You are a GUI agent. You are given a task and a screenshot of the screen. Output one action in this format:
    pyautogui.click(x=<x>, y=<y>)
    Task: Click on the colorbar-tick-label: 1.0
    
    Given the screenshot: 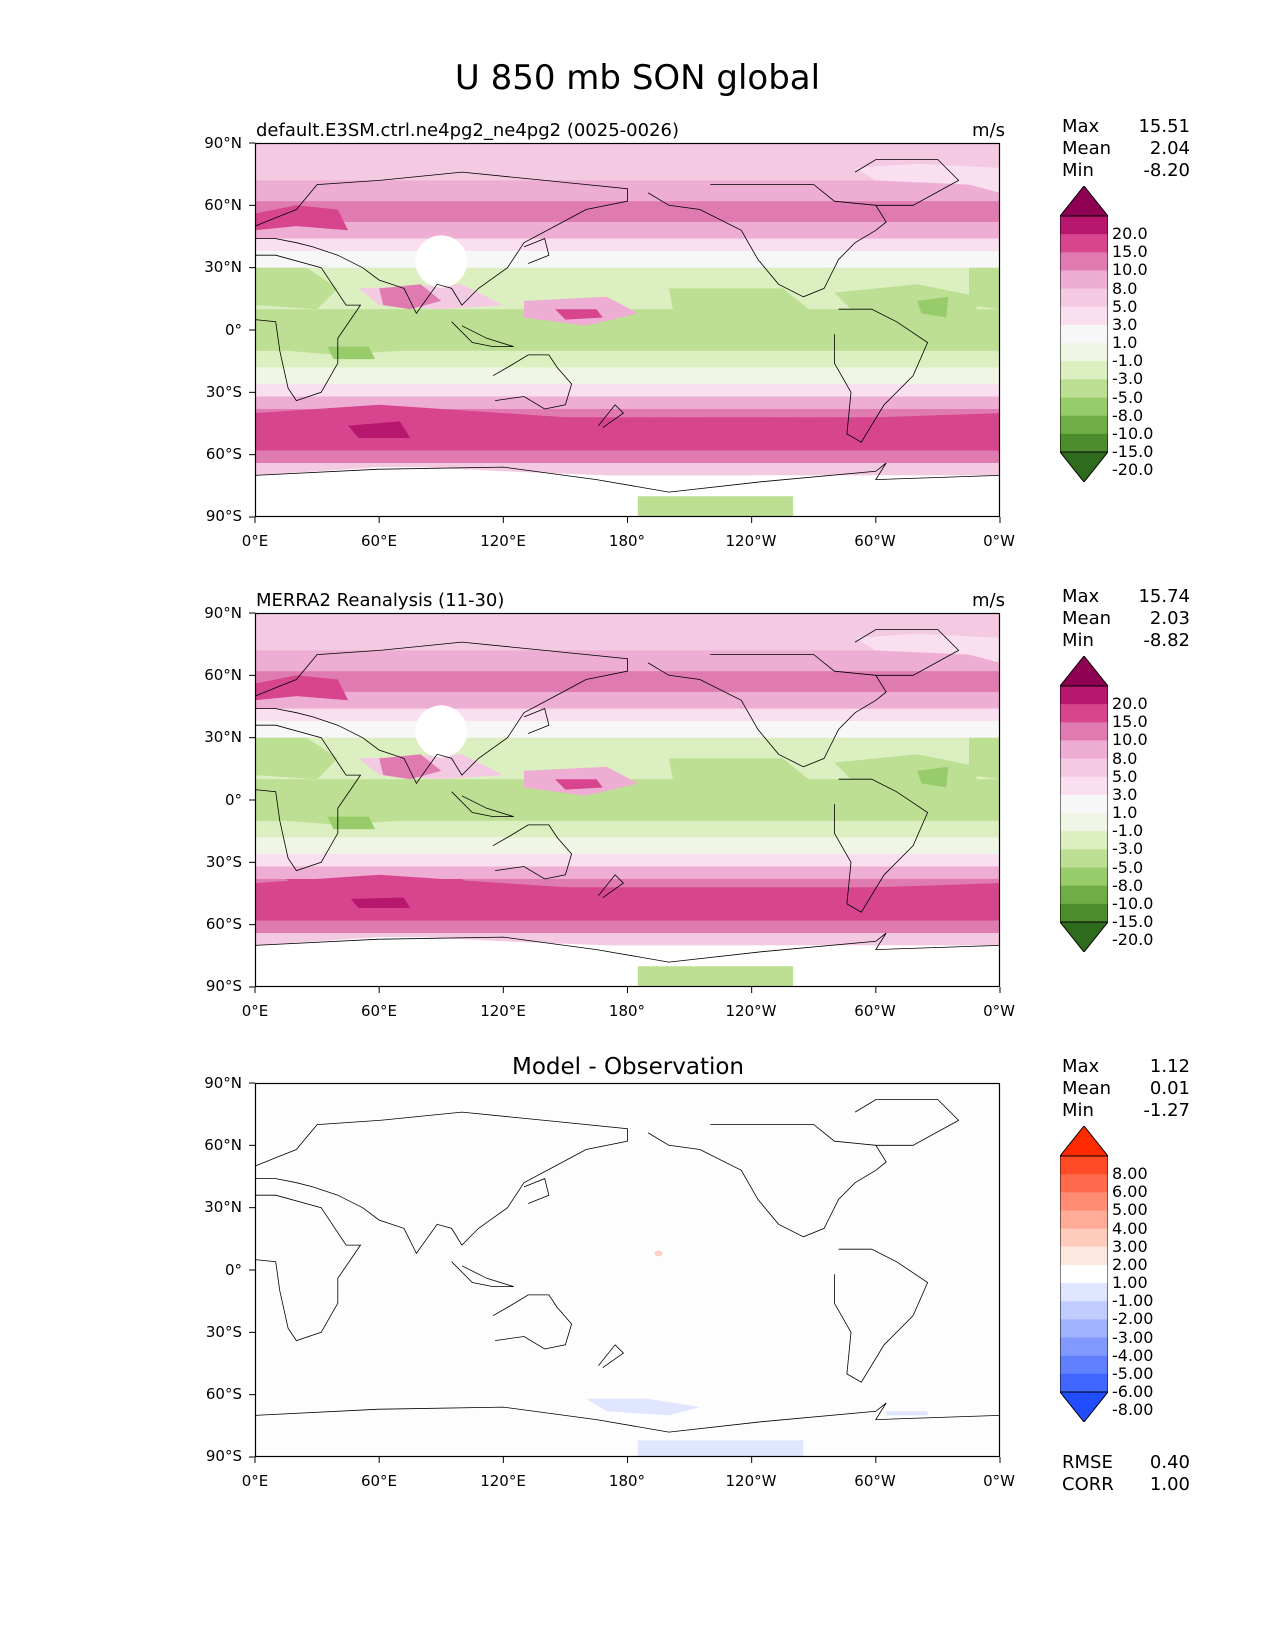 What is the action you would take?
    pyautogui.click(x=1125, y=813)
    